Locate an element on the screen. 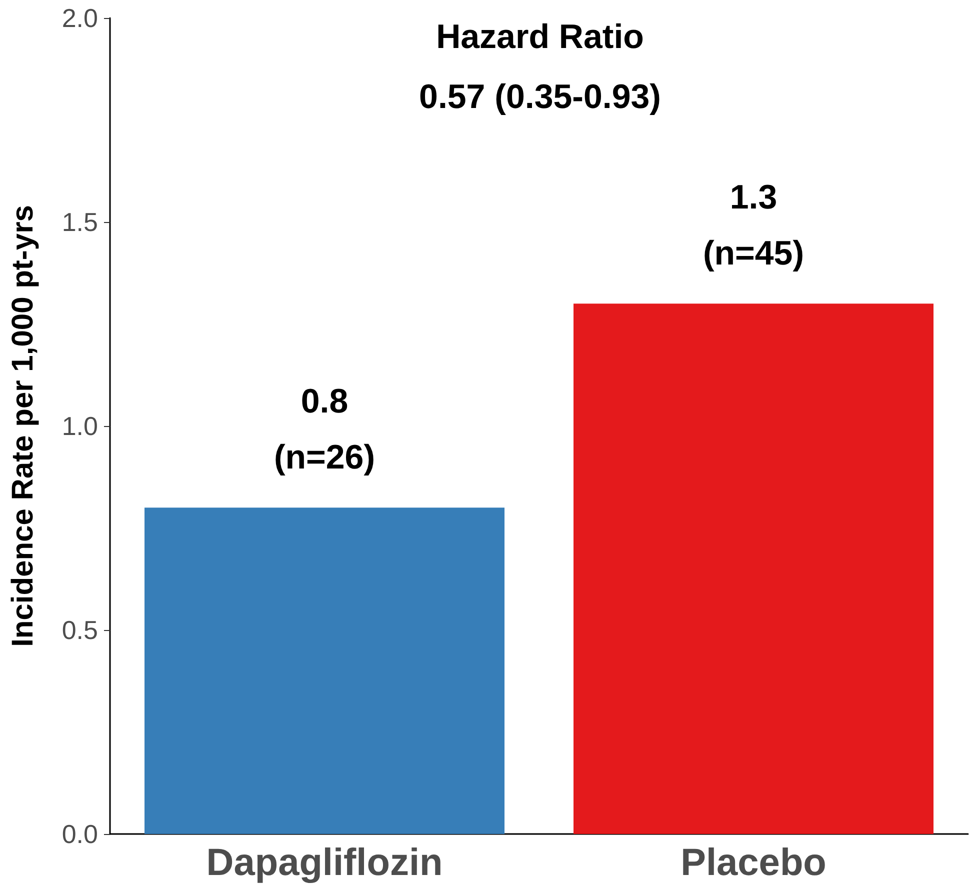  data-label: 0.8 (n=26) is located at coordinates (325, 429).